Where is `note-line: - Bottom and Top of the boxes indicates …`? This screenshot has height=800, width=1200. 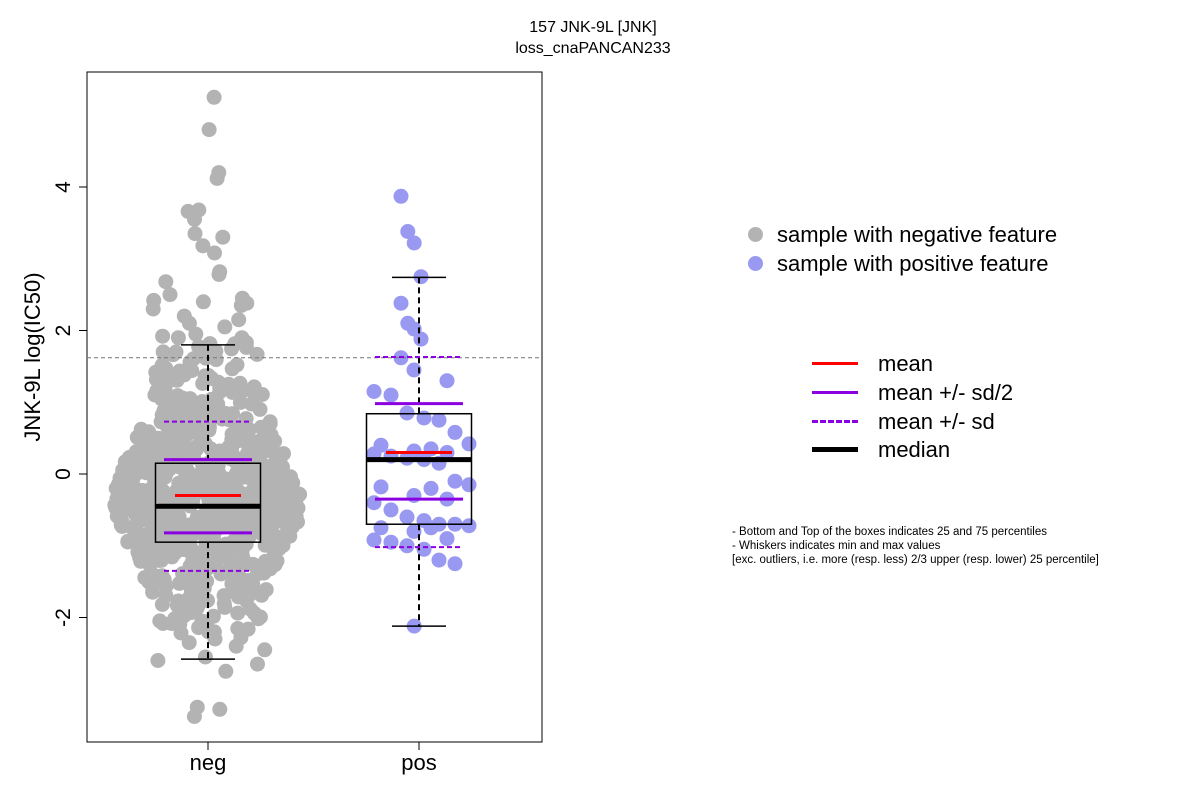 note-line: - Bottom and Top of the boxes indicates … is located at coordinates (889, 532).